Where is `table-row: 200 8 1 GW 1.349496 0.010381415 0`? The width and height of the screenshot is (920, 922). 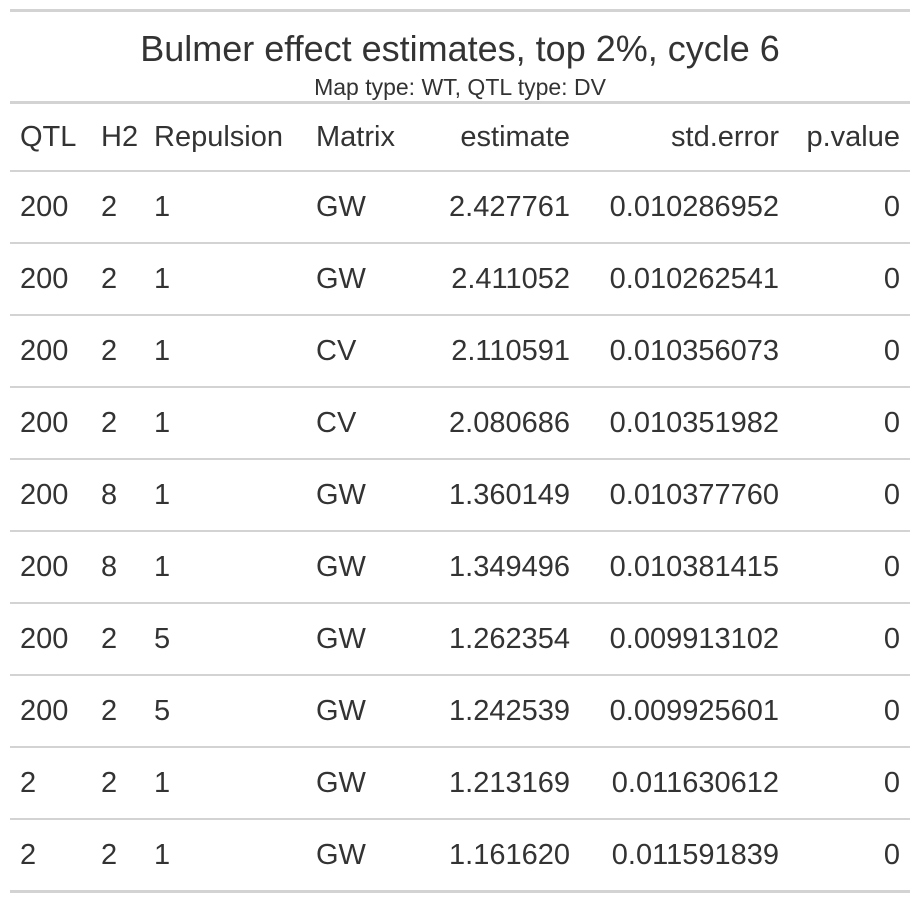
table-row: 200 8 1 GW 1.349496 0.010381415 0 is located at coordinates (460, 567).